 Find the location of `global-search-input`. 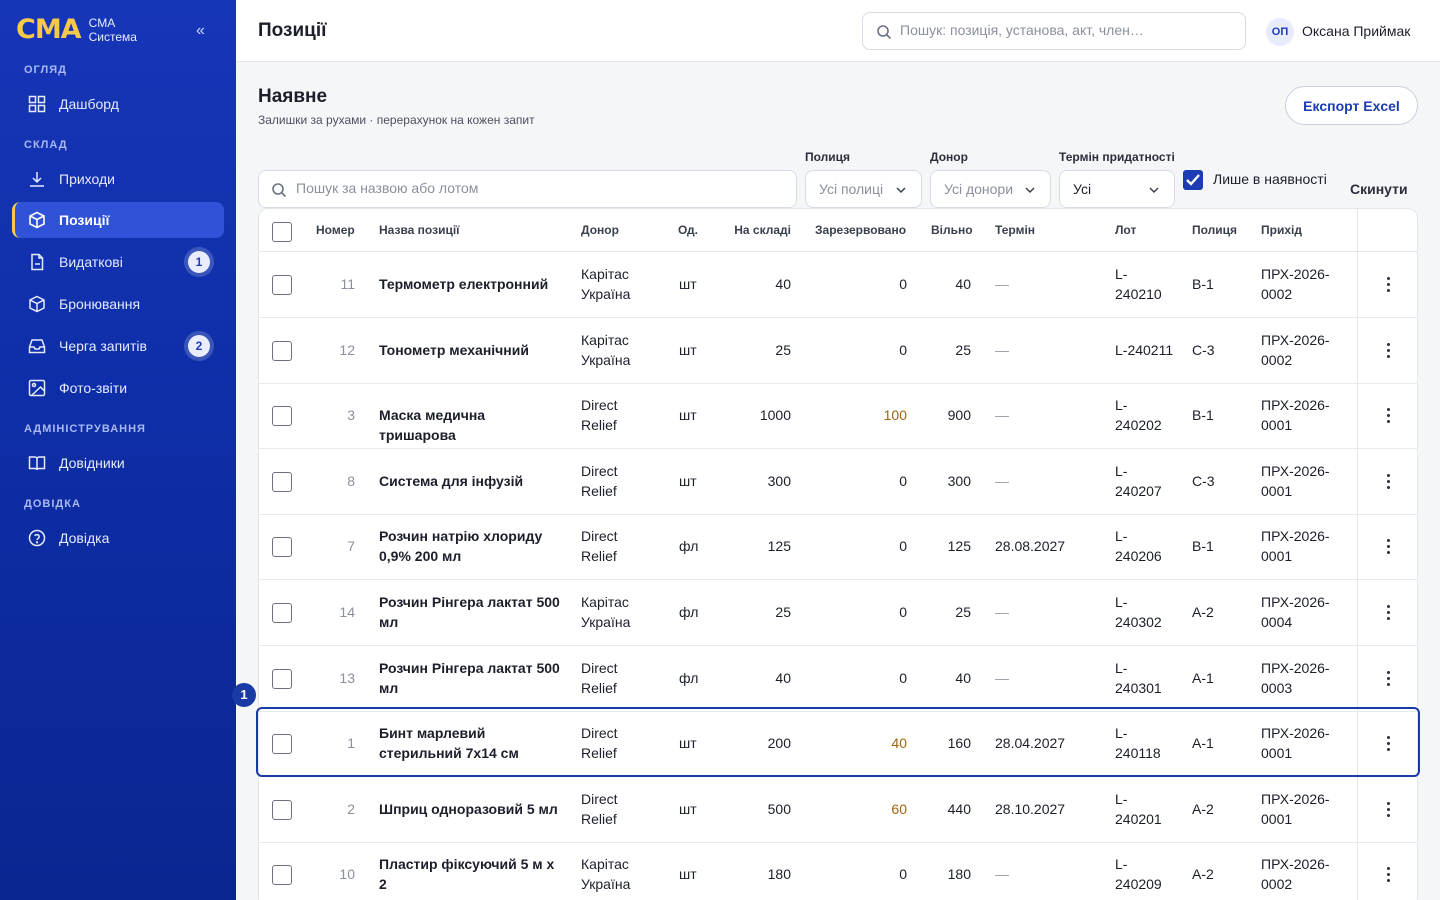

global-search-input is located at coordinates (1065, 30).